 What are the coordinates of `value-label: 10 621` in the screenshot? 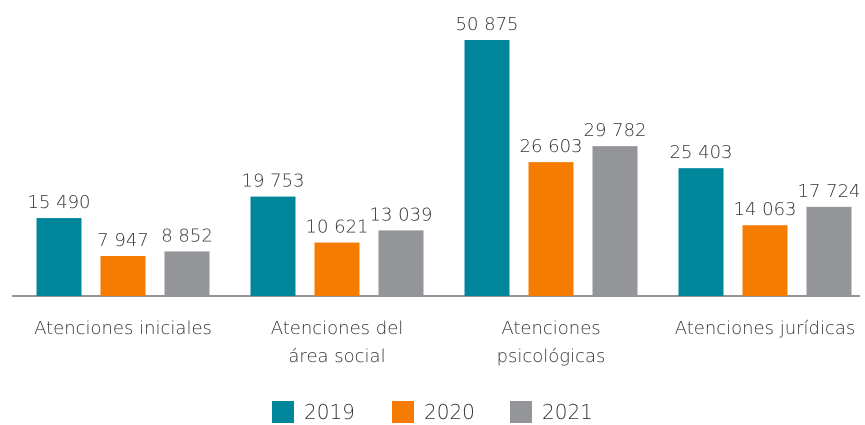 It's located at (337, 227).